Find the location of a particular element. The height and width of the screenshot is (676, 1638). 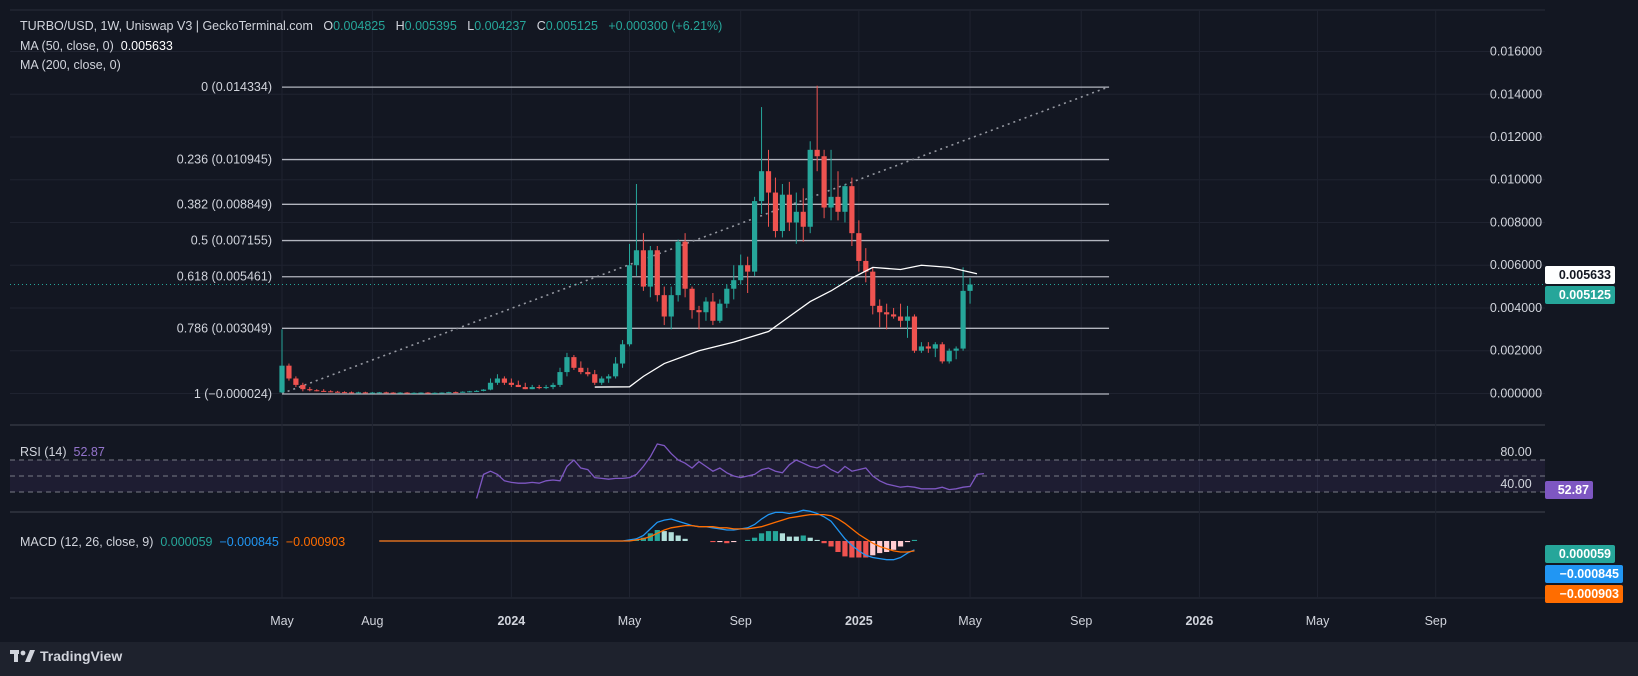

time-axis-tick: 2026 is located at coordinates (1199, 621).